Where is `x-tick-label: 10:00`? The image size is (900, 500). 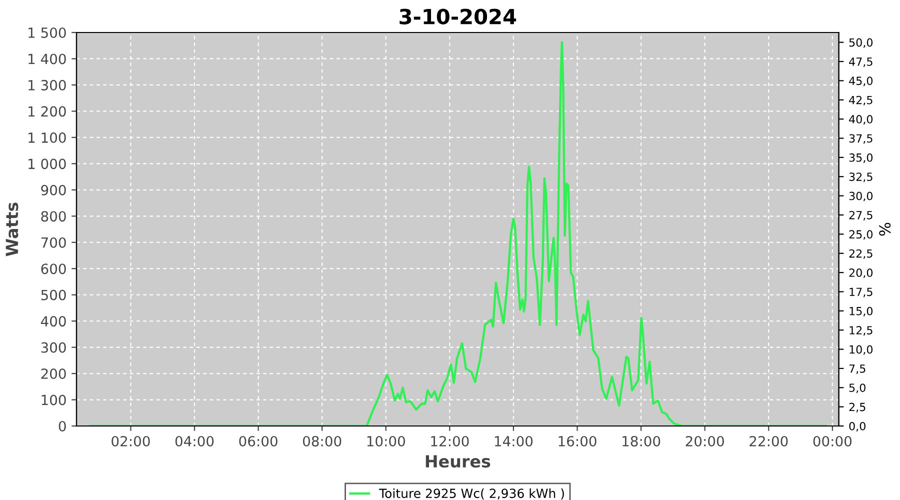 x-tick-label: 10:00 is located at coordinates (386, 441).